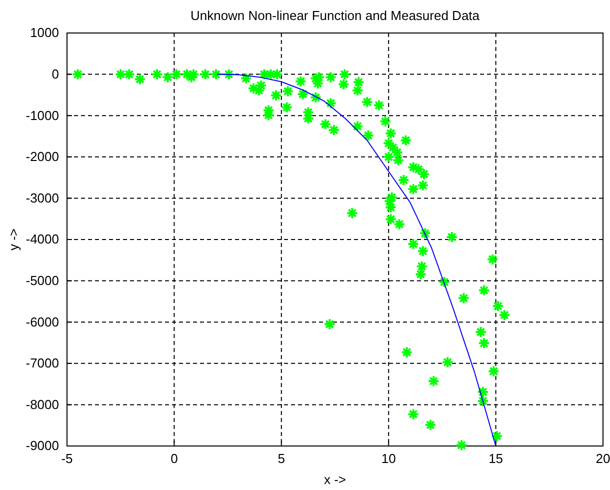 This screenshot has width=610, height=490. I want to click on x-tick-label: 0, so click(174, 458).